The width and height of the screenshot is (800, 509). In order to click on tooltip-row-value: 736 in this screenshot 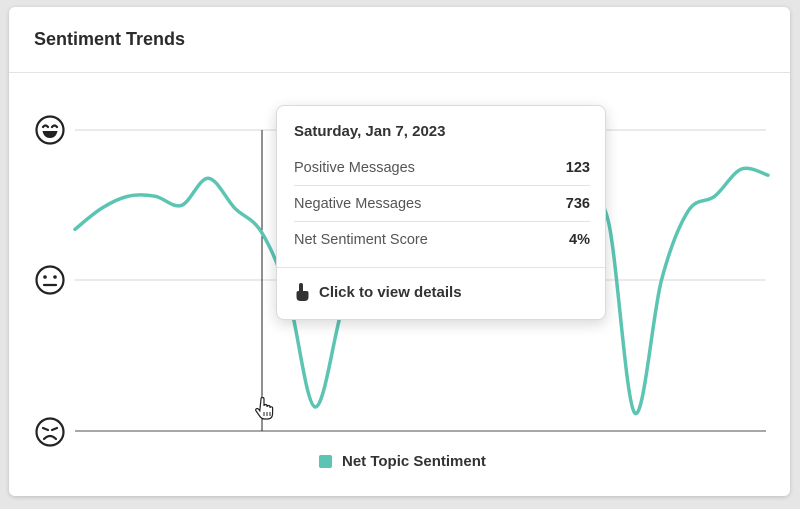, I will do `click(577, 203)`.